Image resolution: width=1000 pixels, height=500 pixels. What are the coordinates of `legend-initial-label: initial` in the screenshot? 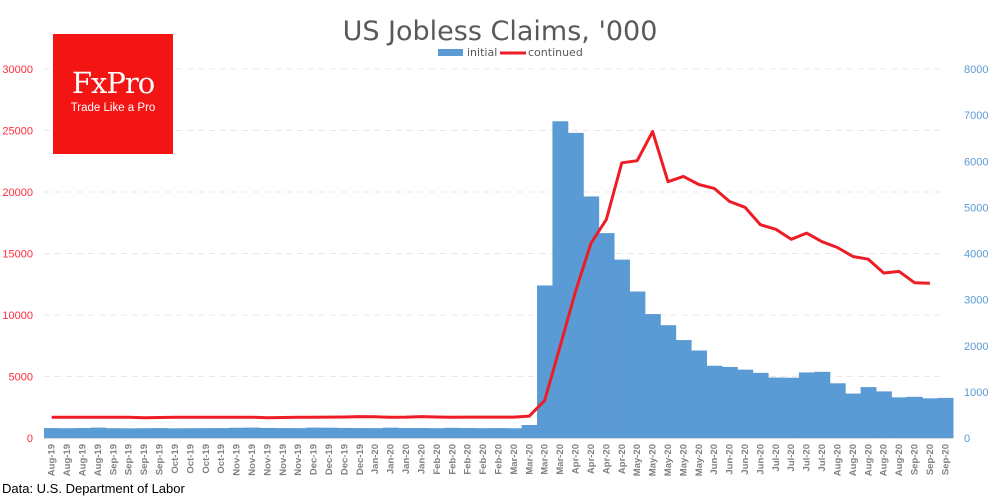 It's located at (482, 52).